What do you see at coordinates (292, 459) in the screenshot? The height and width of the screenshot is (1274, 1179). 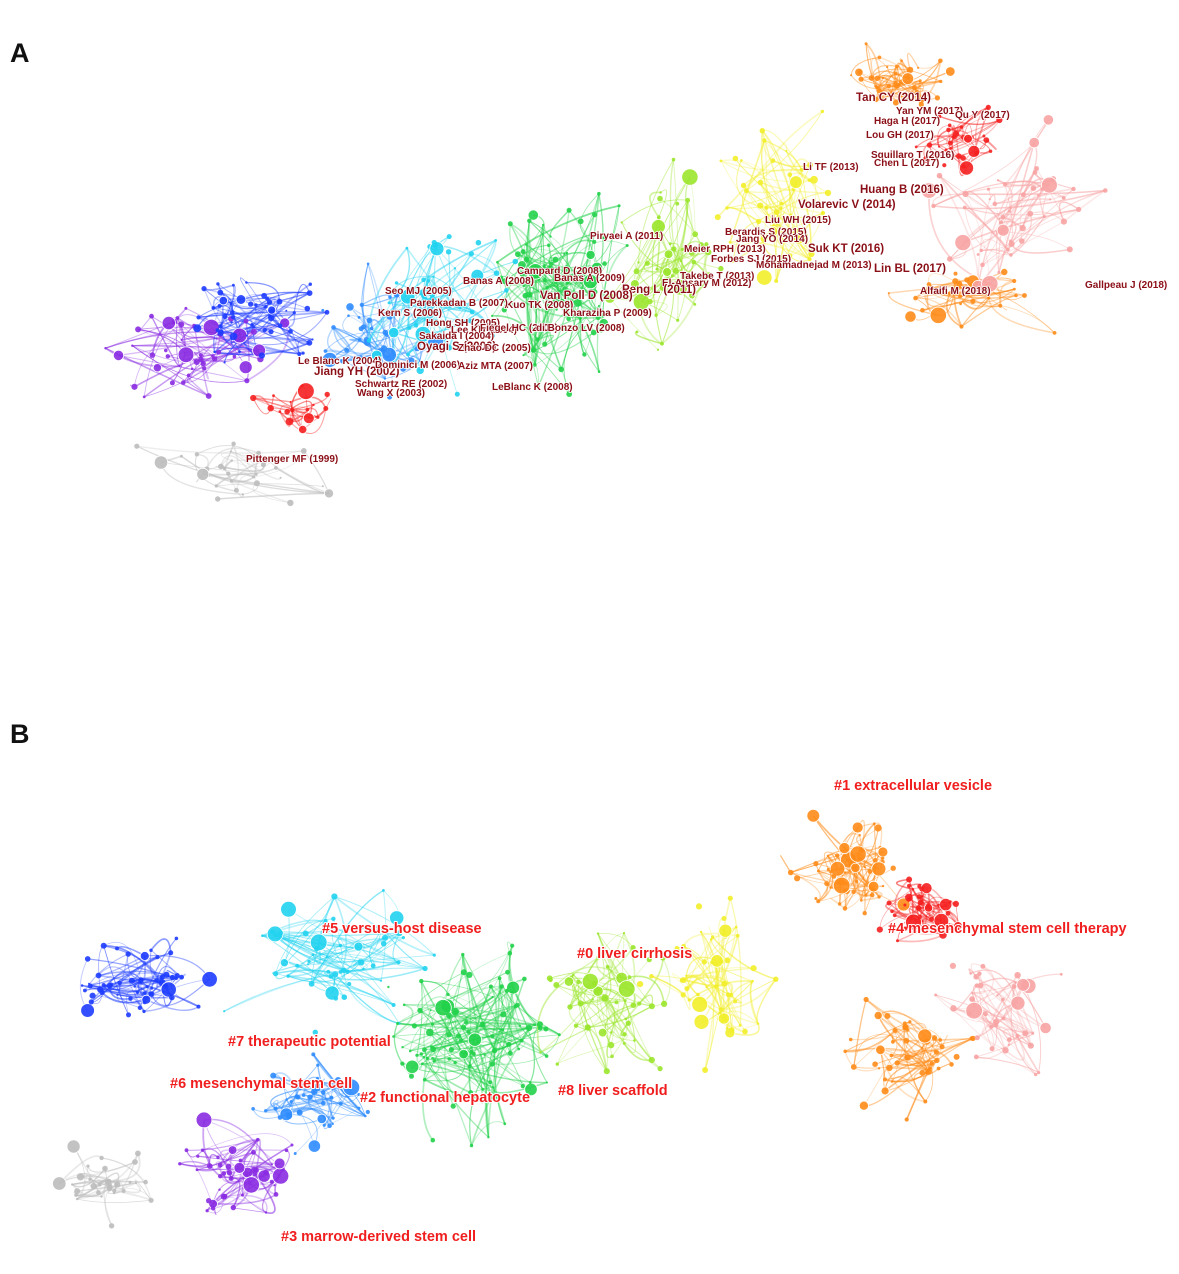 I see `ref-label: Pittenger MF (1999)` at bounding box center [292, 459].